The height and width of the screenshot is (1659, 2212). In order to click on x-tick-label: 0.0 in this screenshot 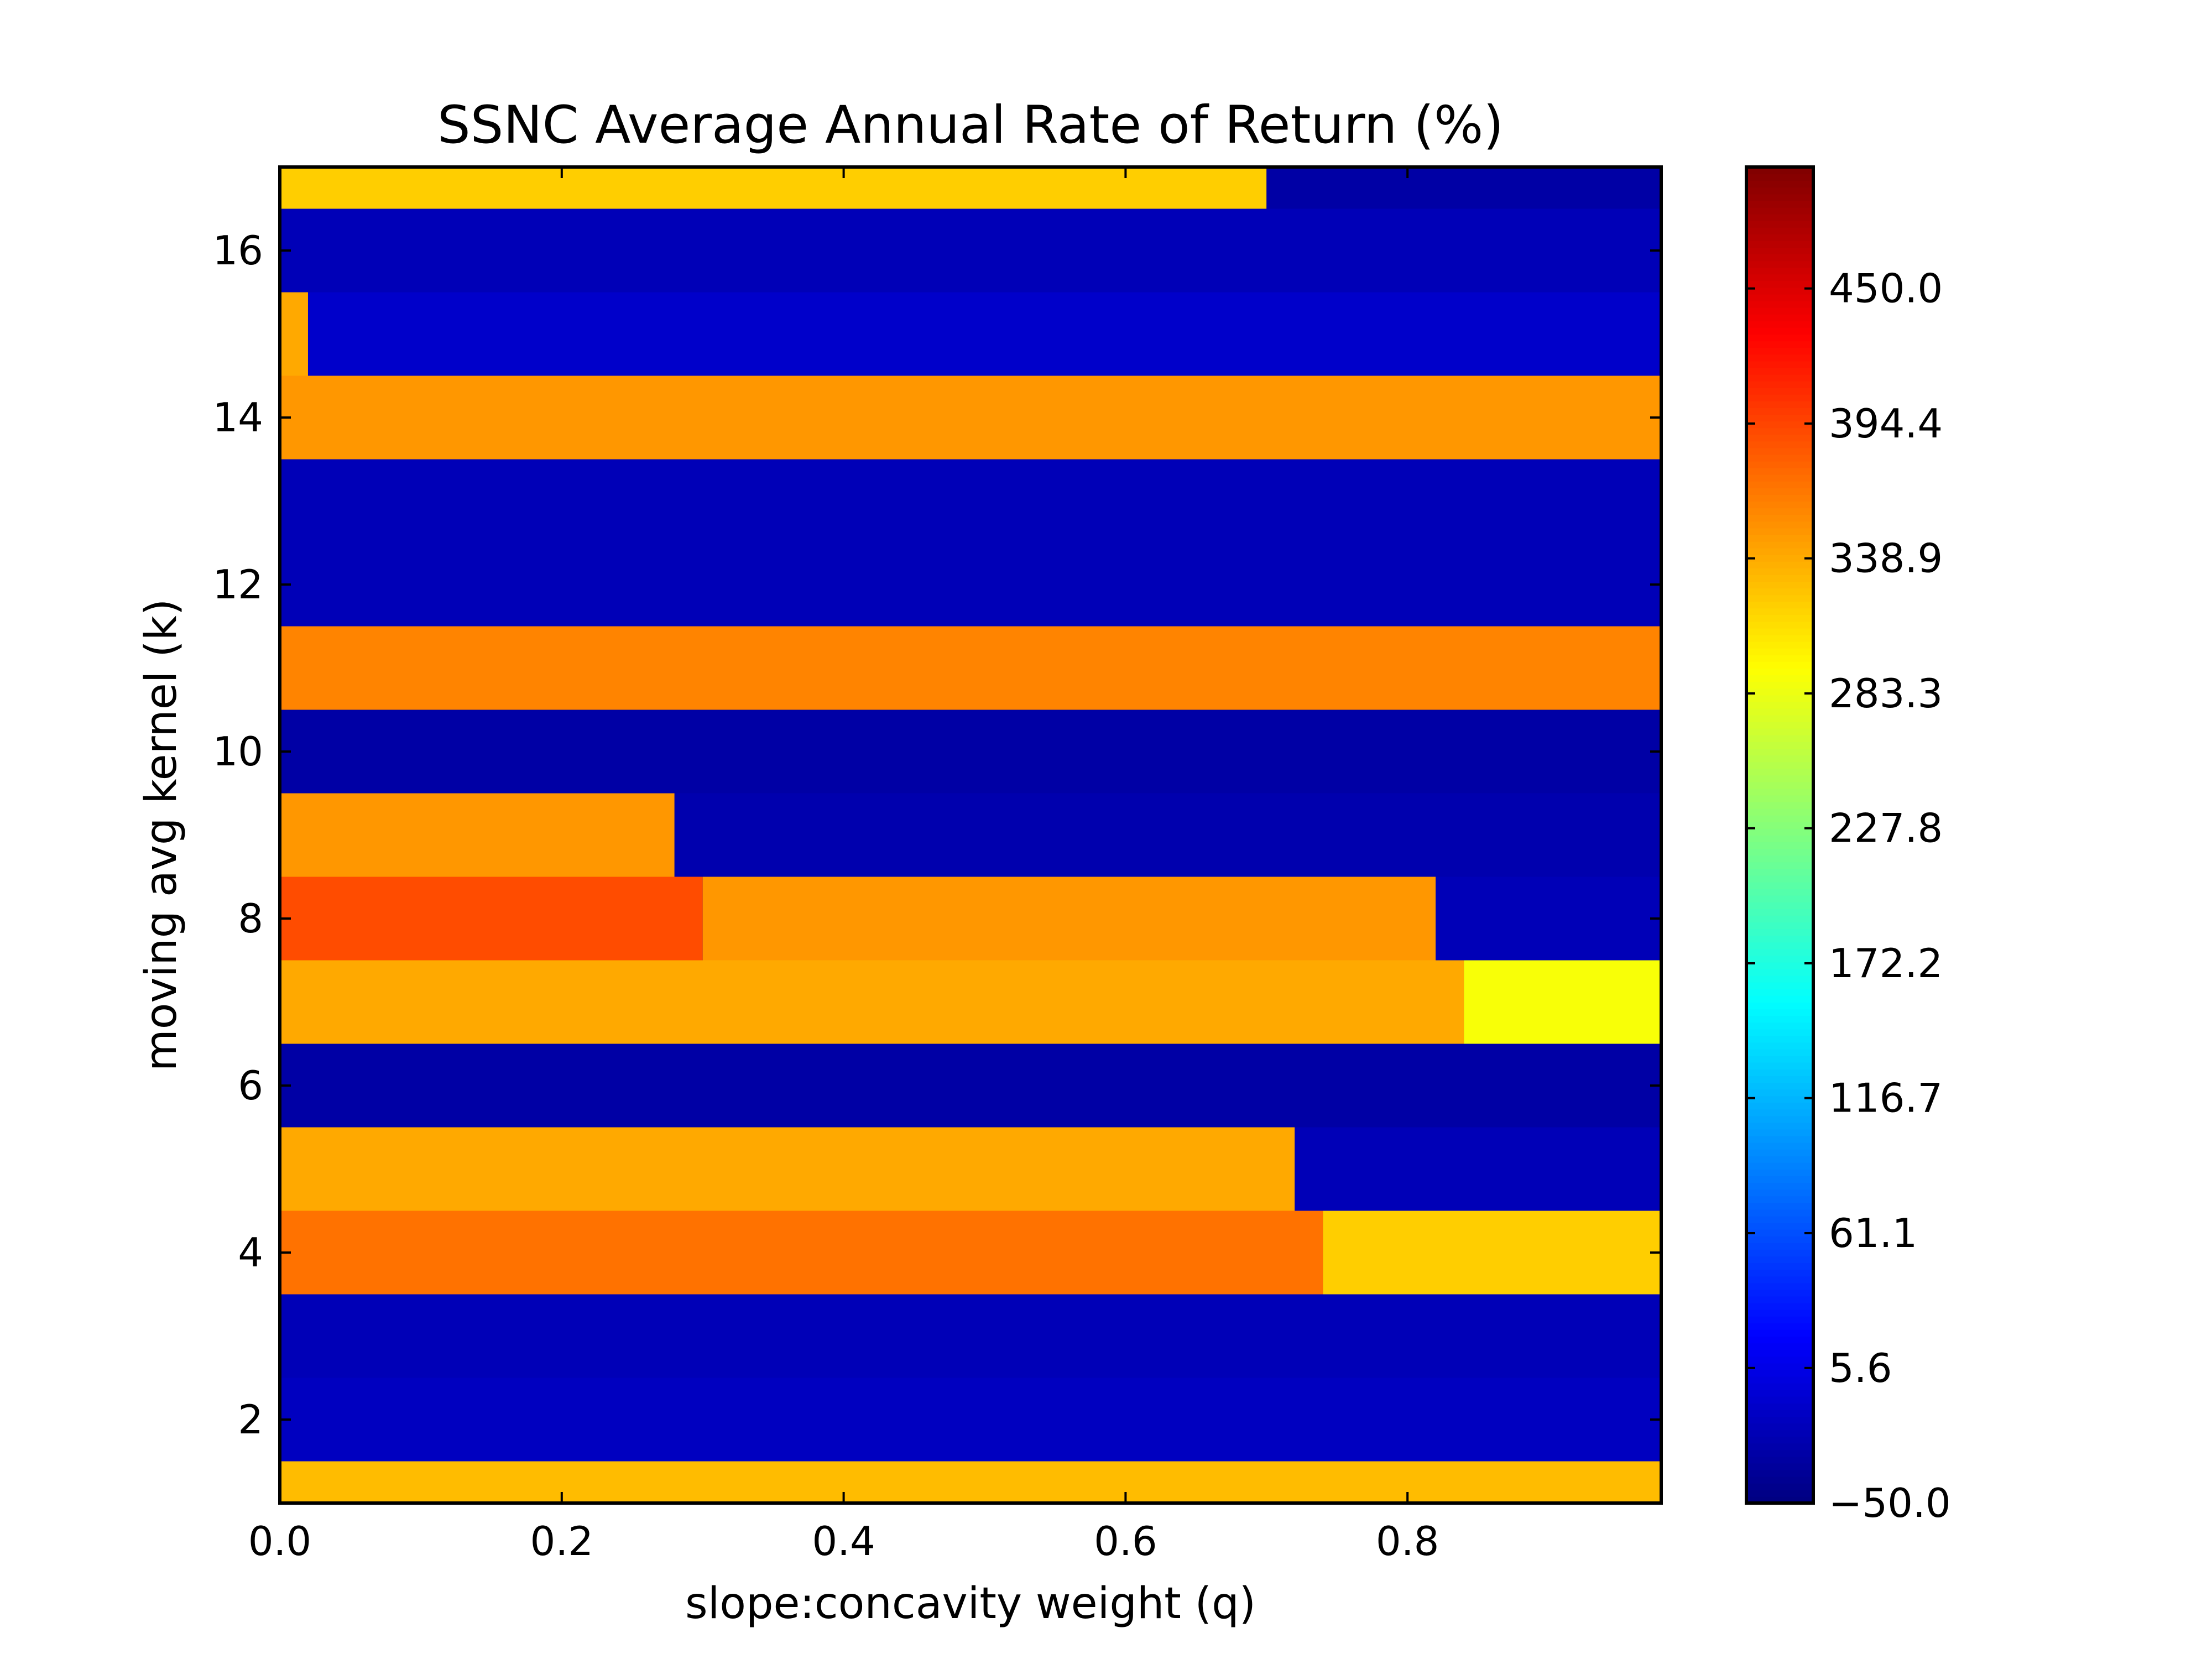, I will do `click(280, 1541)`.